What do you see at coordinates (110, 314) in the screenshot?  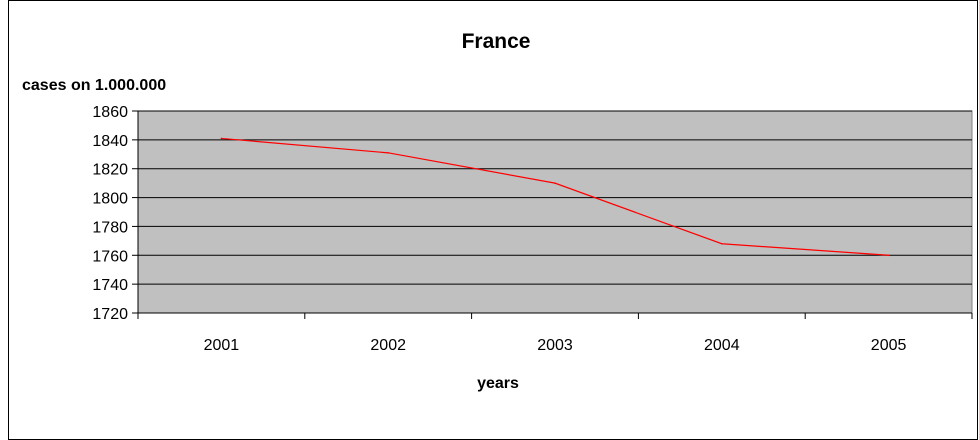 I see `y-tick-label: 1720` at bounding box center [110, 314].